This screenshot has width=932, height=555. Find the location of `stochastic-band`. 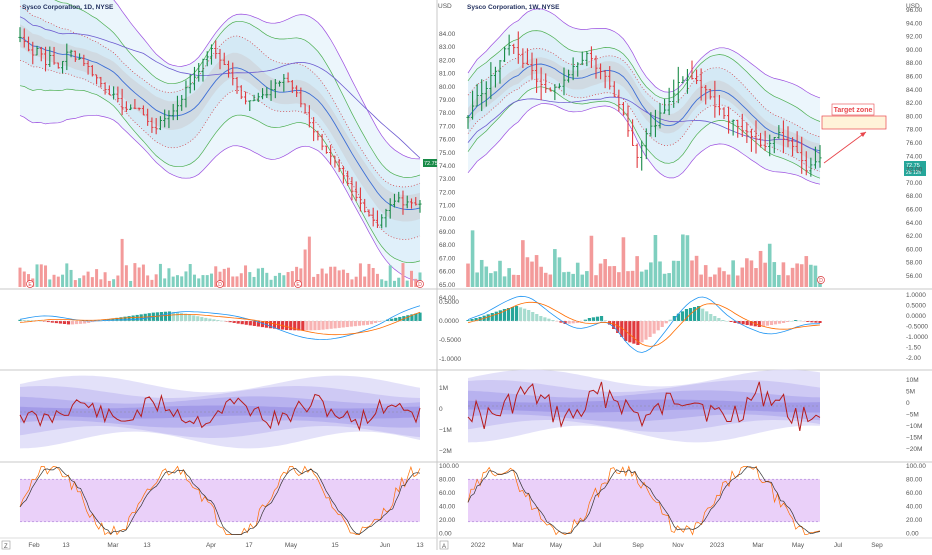

stochastic-band is located at coordinates (220, 500).